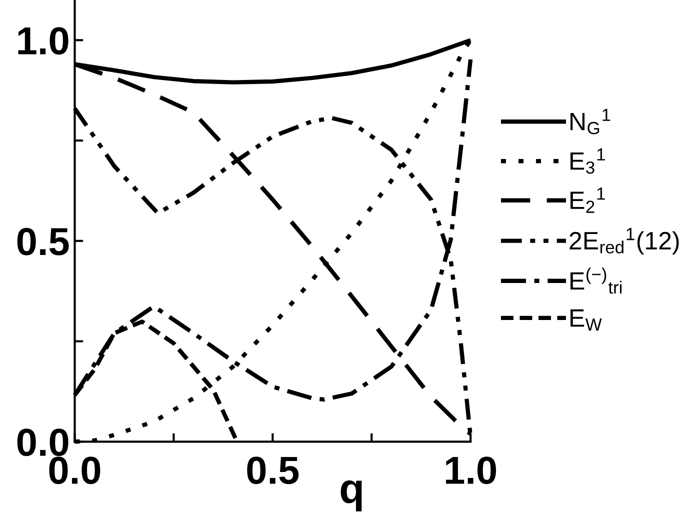 This screenshot has height=519, width=692. Describe the element at coordinates (42, 442) in the screenshot. I see `y-tick-label: 0.0` at that location.